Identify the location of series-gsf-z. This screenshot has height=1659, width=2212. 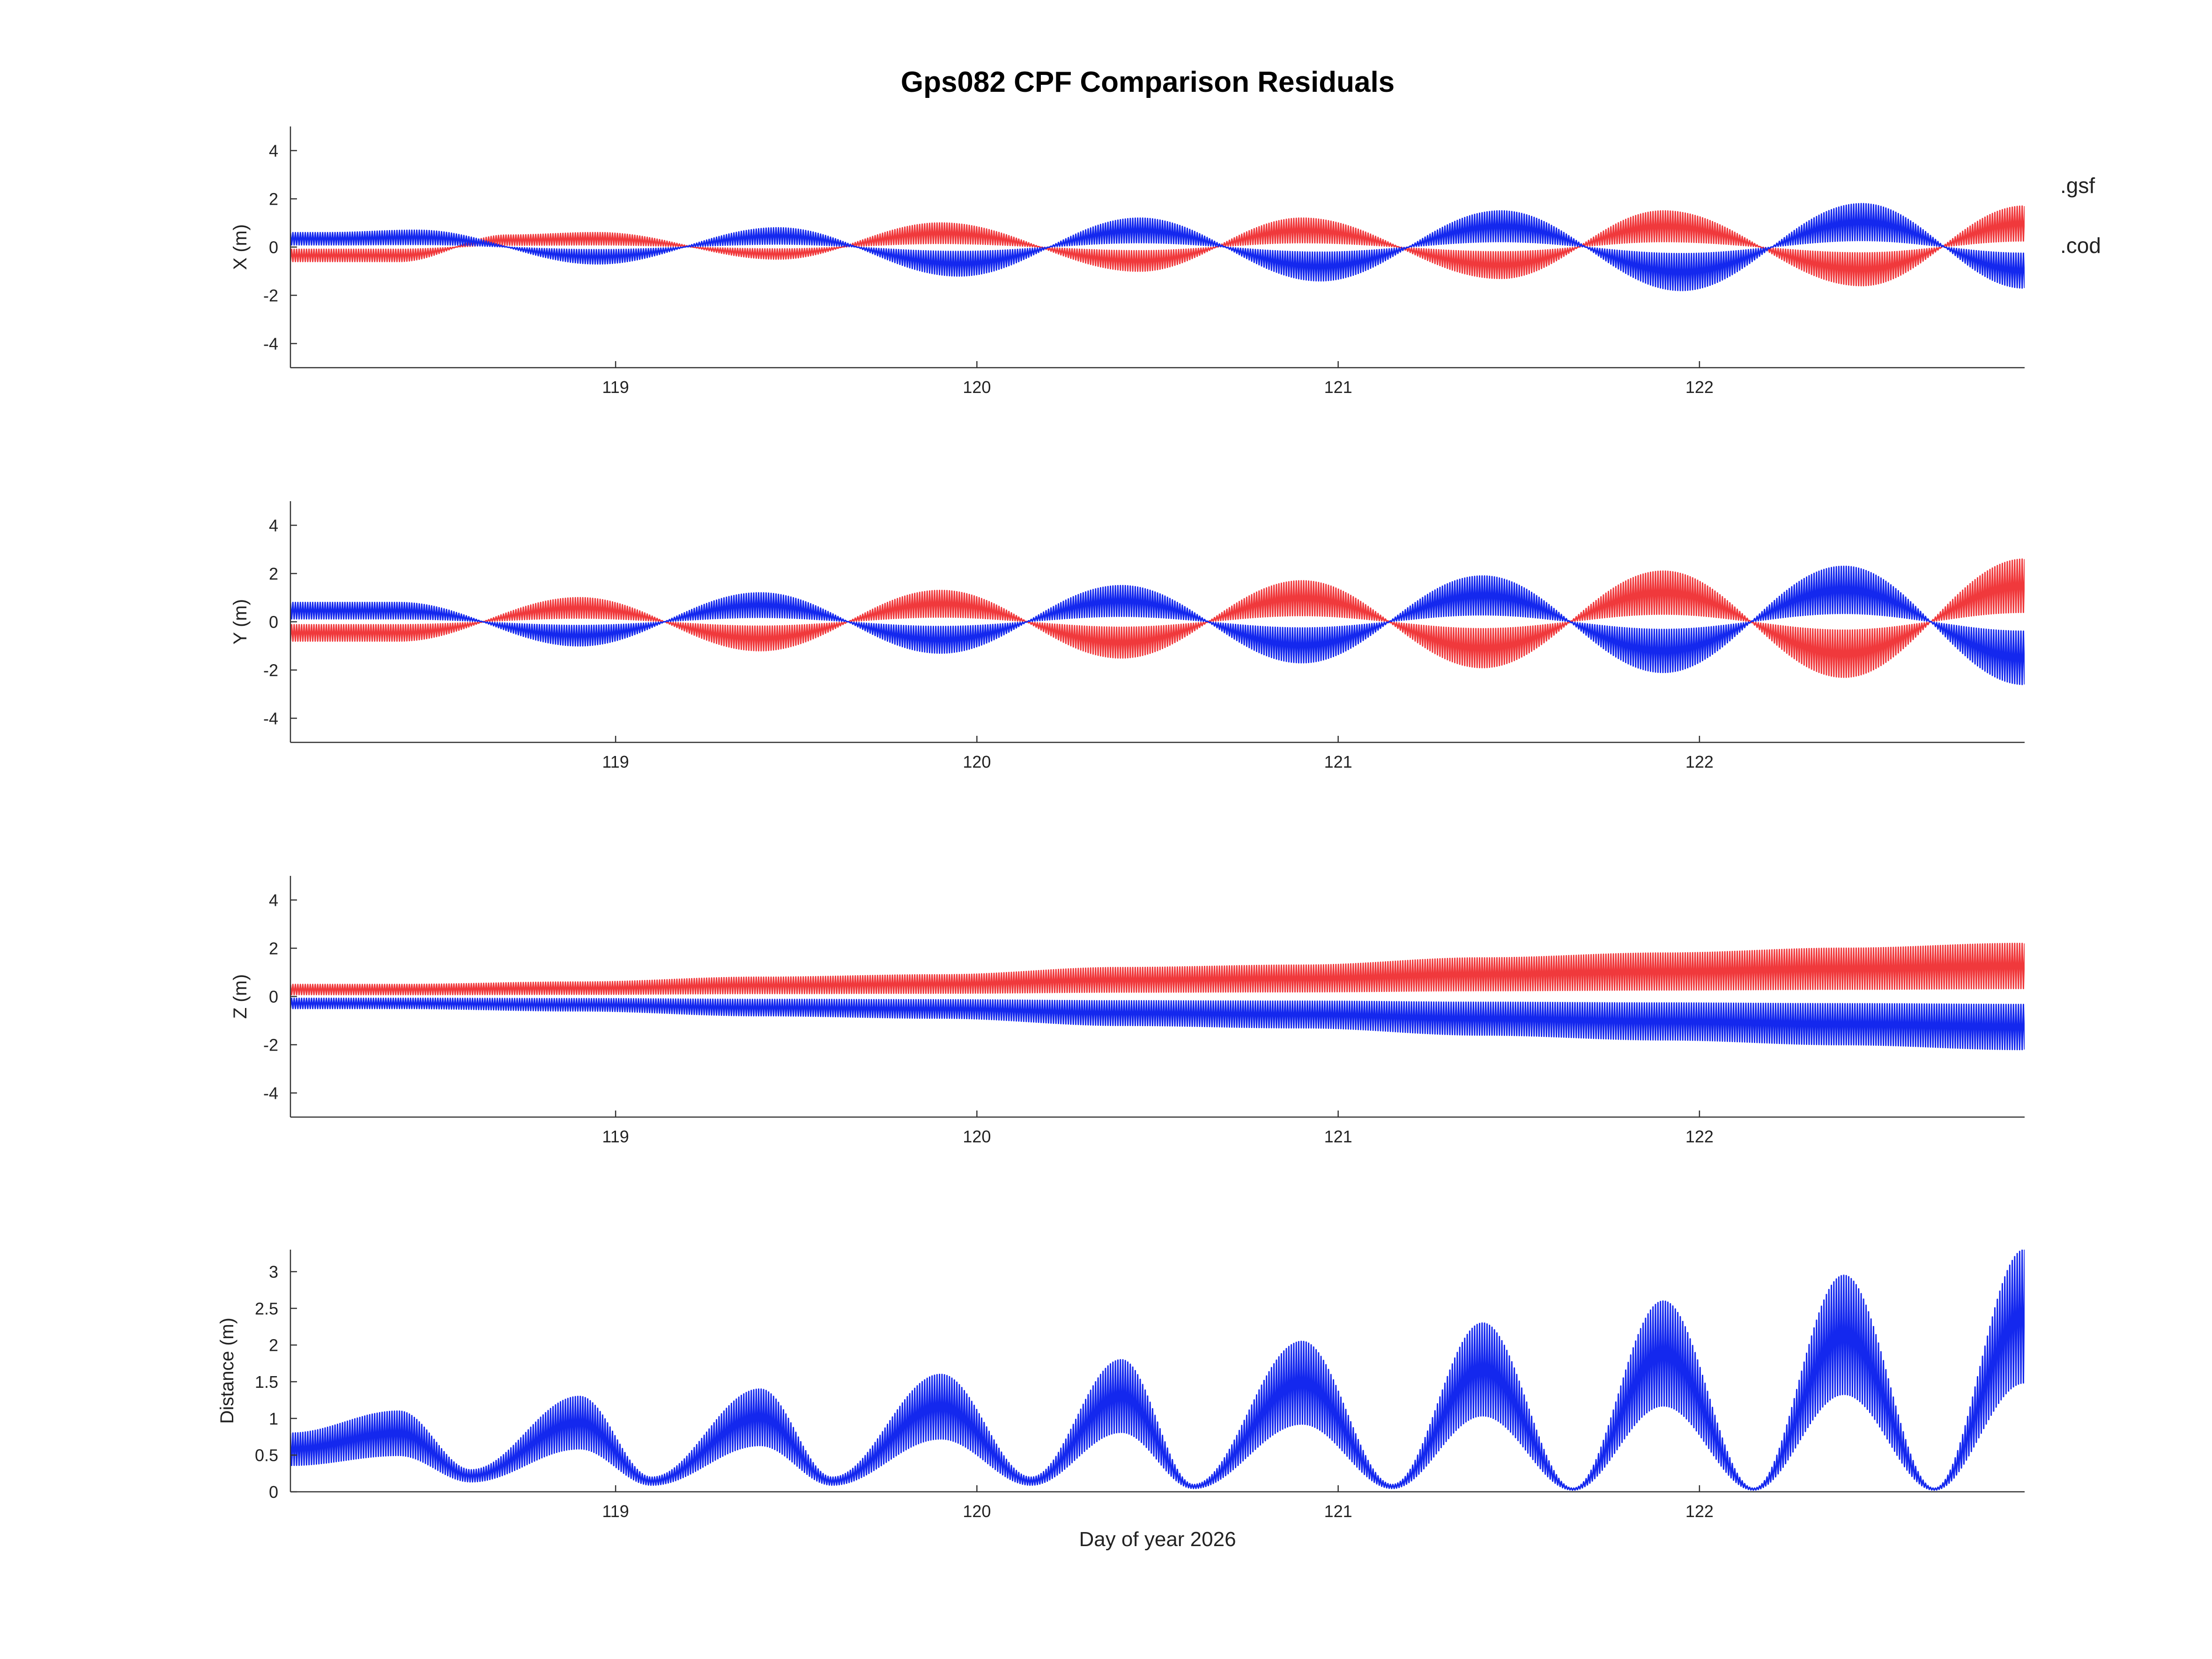
(1157, 969).